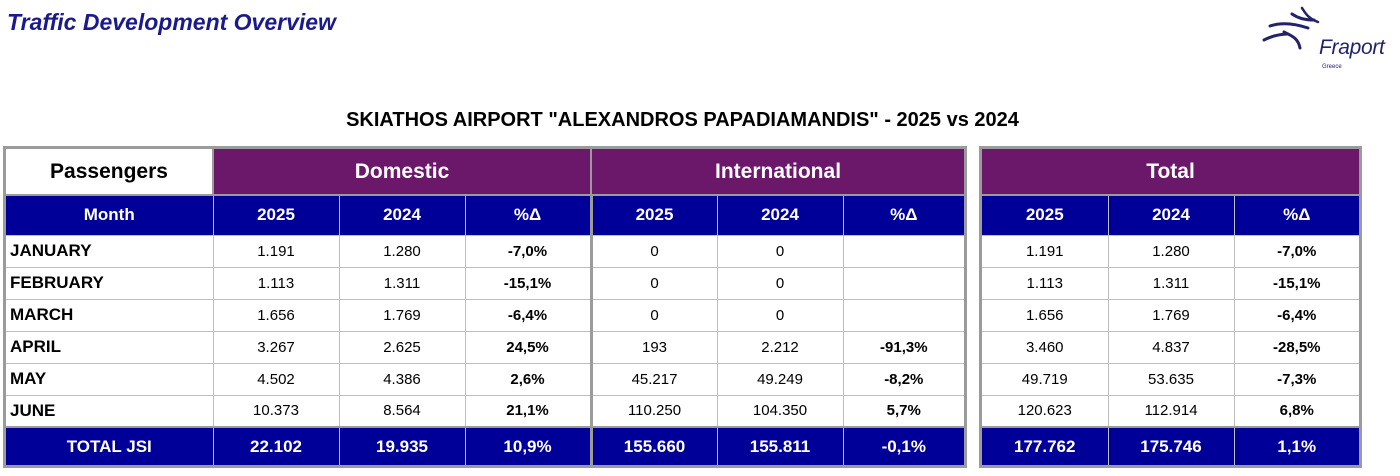 Image resolution: width=1400 pixels, height=476 pixels. Describe the element at coordinates (110, 346) in the screenshot. I see `month-cell: APRIL` at that location.